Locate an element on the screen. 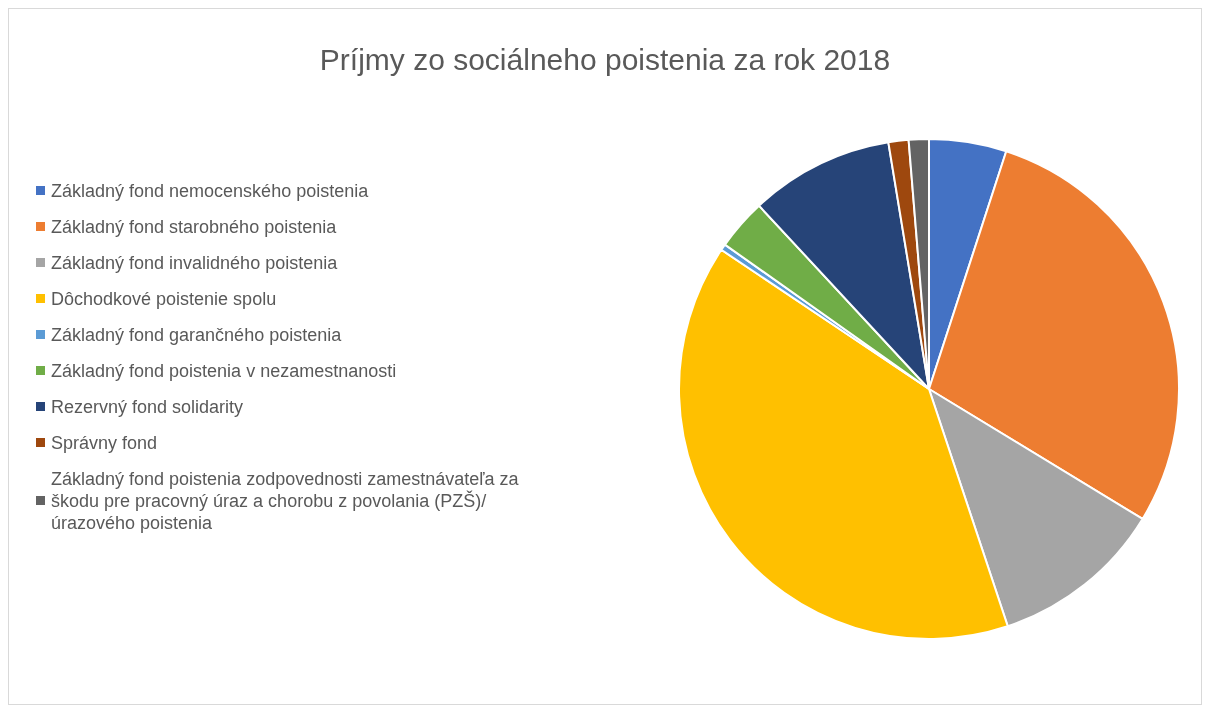 This screenshot has width=1212, height=715. legend-label: Dôchodkové poistenie spolu is located at coordinates (164, 298).